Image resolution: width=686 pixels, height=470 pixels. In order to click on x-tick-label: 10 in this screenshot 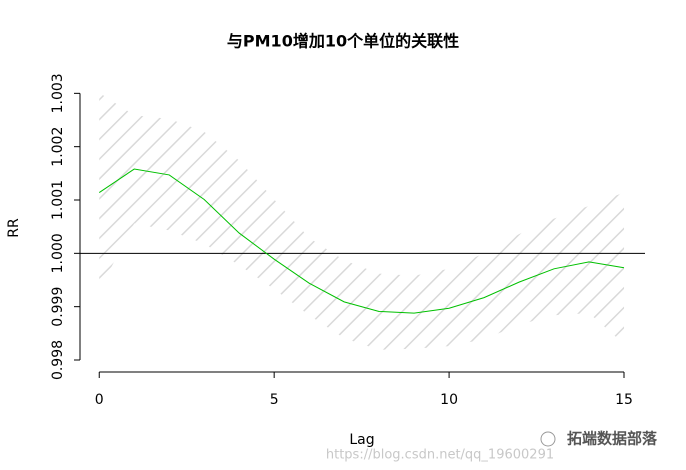, I will do `click(449, 400)`.